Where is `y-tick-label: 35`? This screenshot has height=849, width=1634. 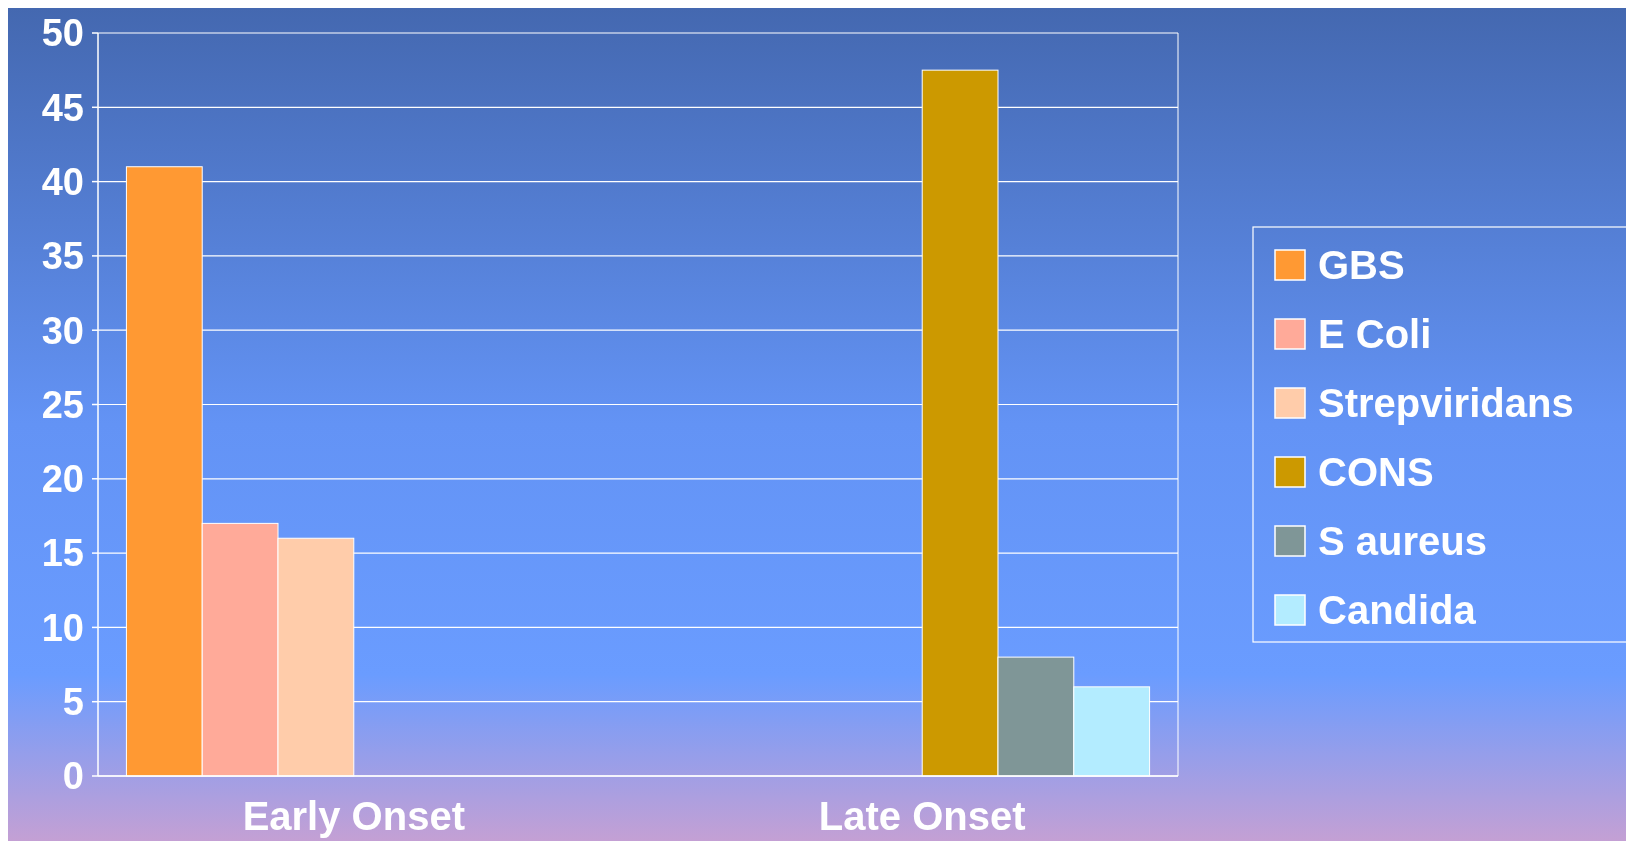 y-tick-label: 35 is located at coordinates (62, 256).